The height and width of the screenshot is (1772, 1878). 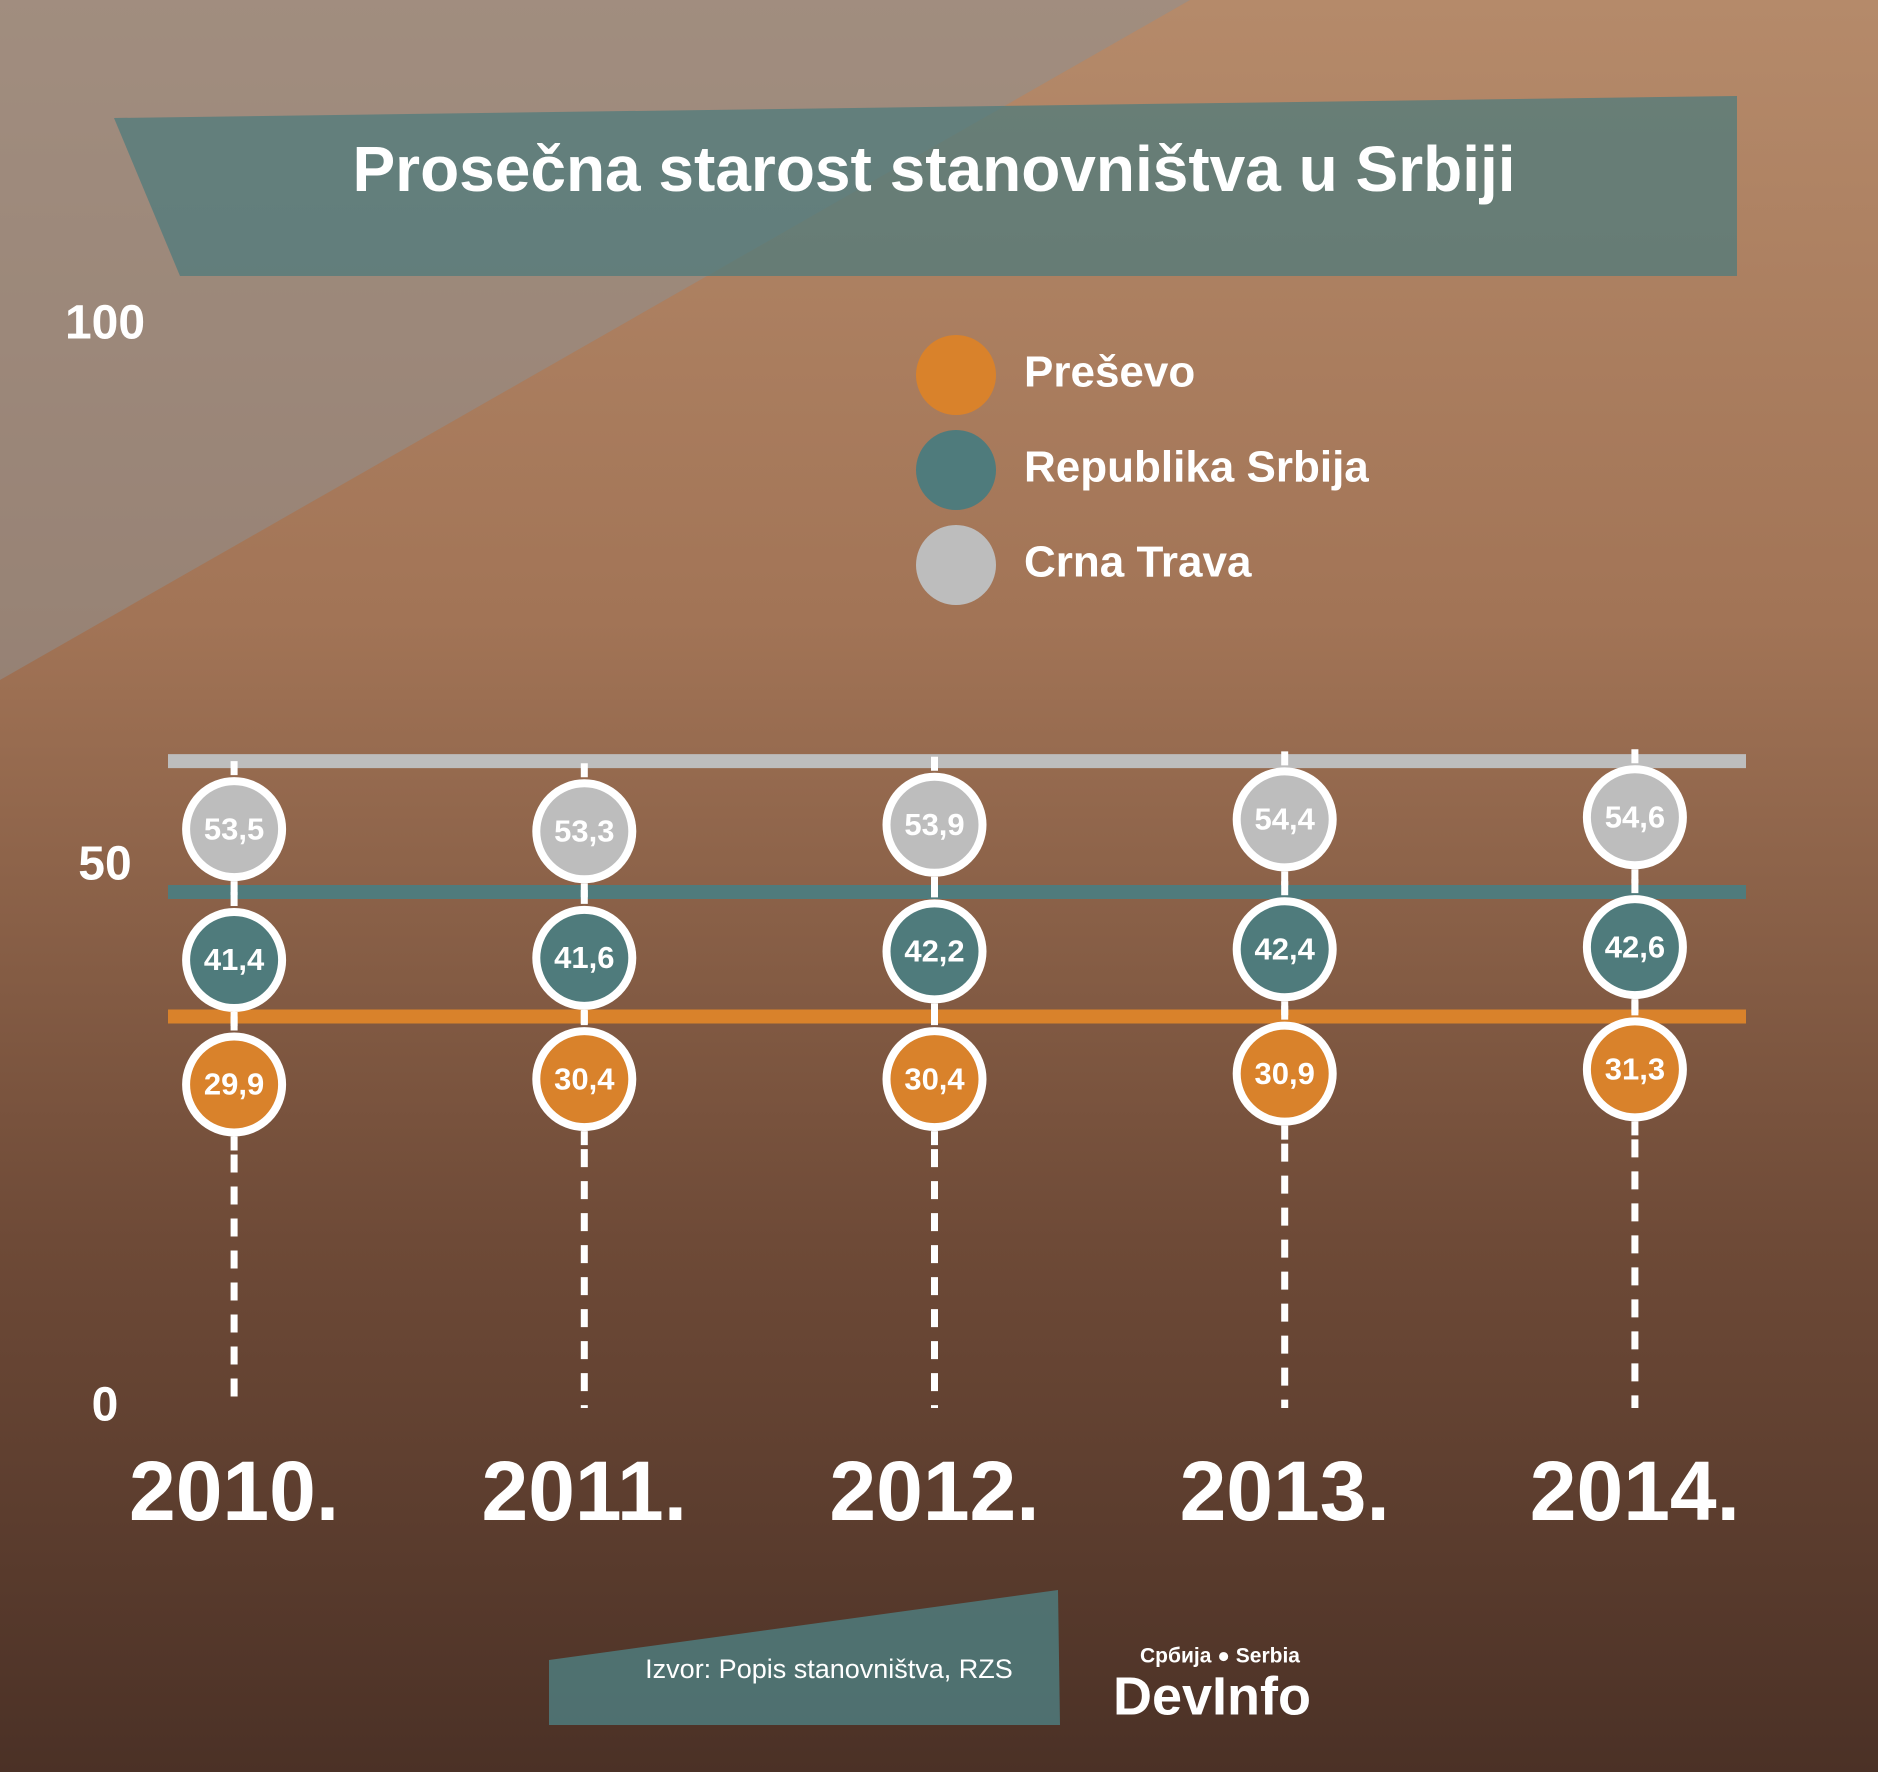 What do you see at coordinates (1285, 1491) in the screenshot?
I see `x-tick-label: 2013.` at bounding box center [1285, 1491].